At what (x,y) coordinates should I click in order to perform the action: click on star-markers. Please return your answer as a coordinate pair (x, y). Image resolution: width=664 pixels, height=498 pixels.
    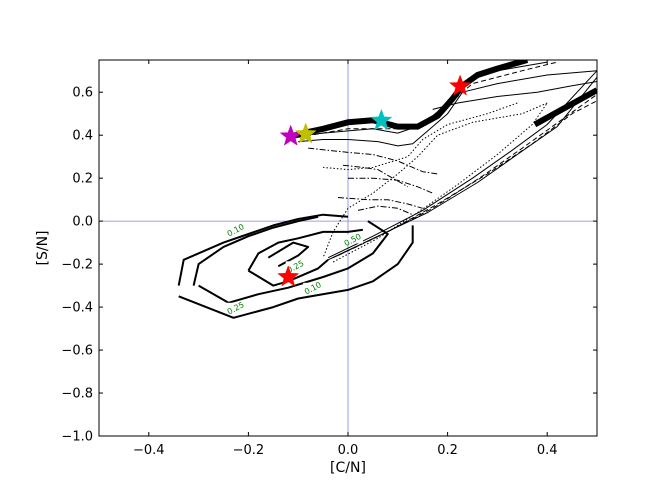
    Looking at the image, I should click on (374, 180).